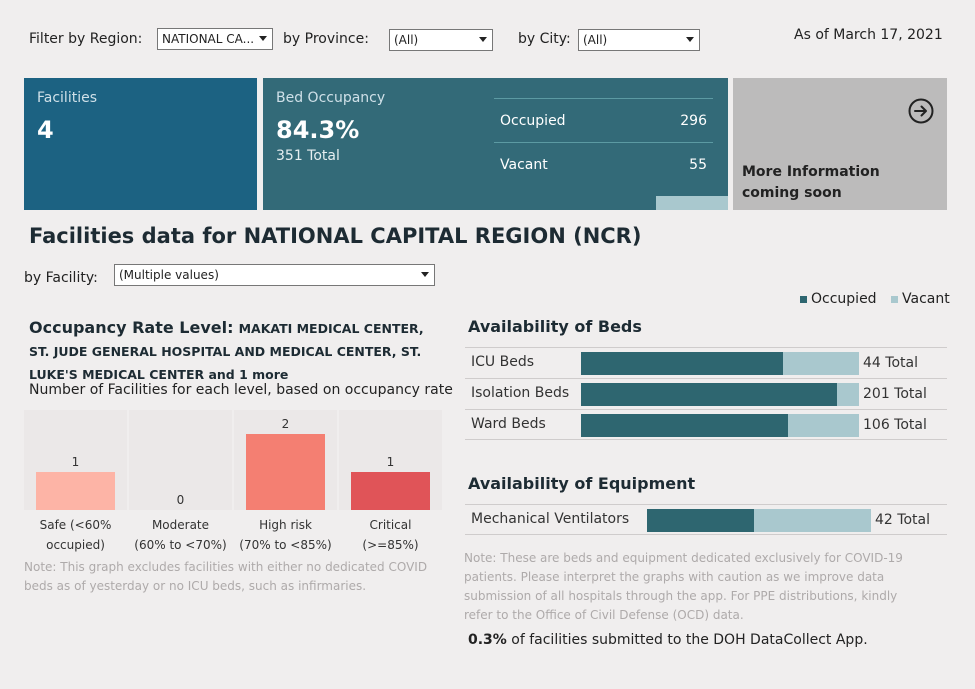 This screenshot has height=689, width=975. Describe the element at coordinates (895, 425) in the screenshot. I see `availability-row-total: 106 Total` at that location.